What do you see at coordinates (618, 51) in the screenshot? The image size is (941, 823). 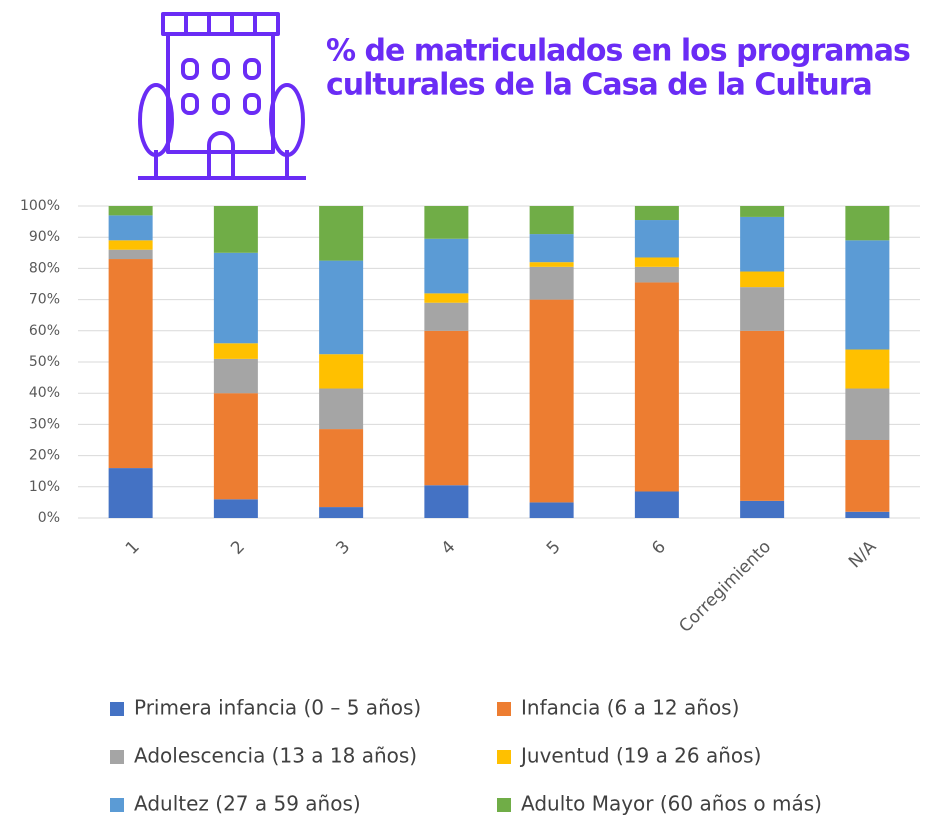 I see `chart-title: % de matriculados en los programas` at bounding box center [618, 51].